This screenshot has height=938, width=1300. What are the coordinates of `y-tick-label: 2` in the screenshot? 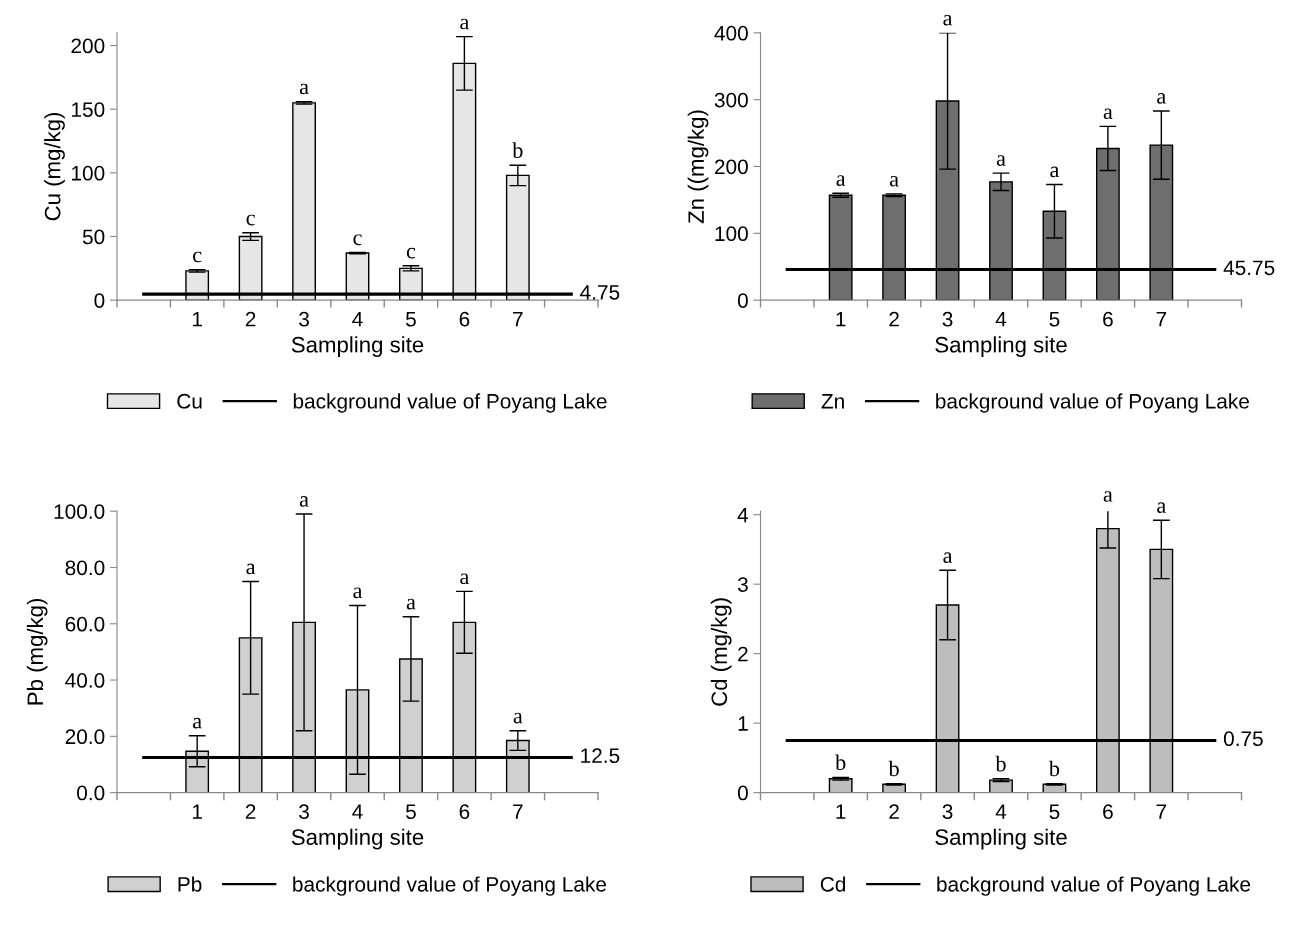 It's located at (743, 654).